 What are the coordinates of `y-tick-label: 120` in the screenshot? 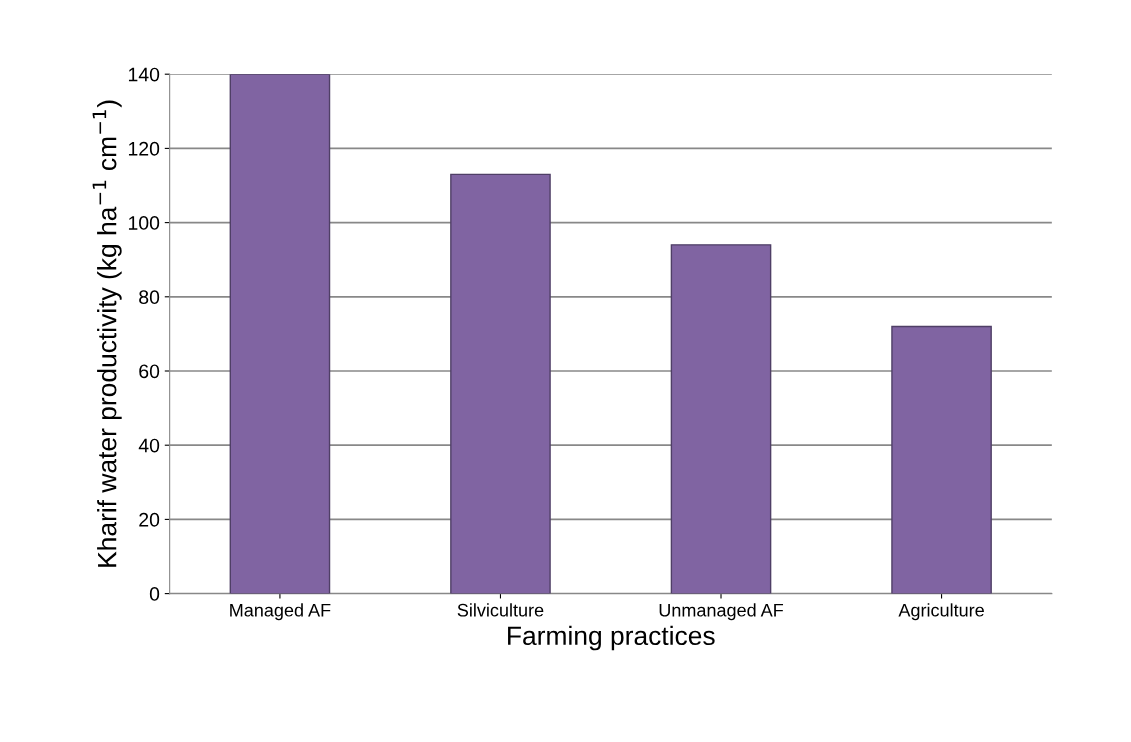 It's located at (144, 148).